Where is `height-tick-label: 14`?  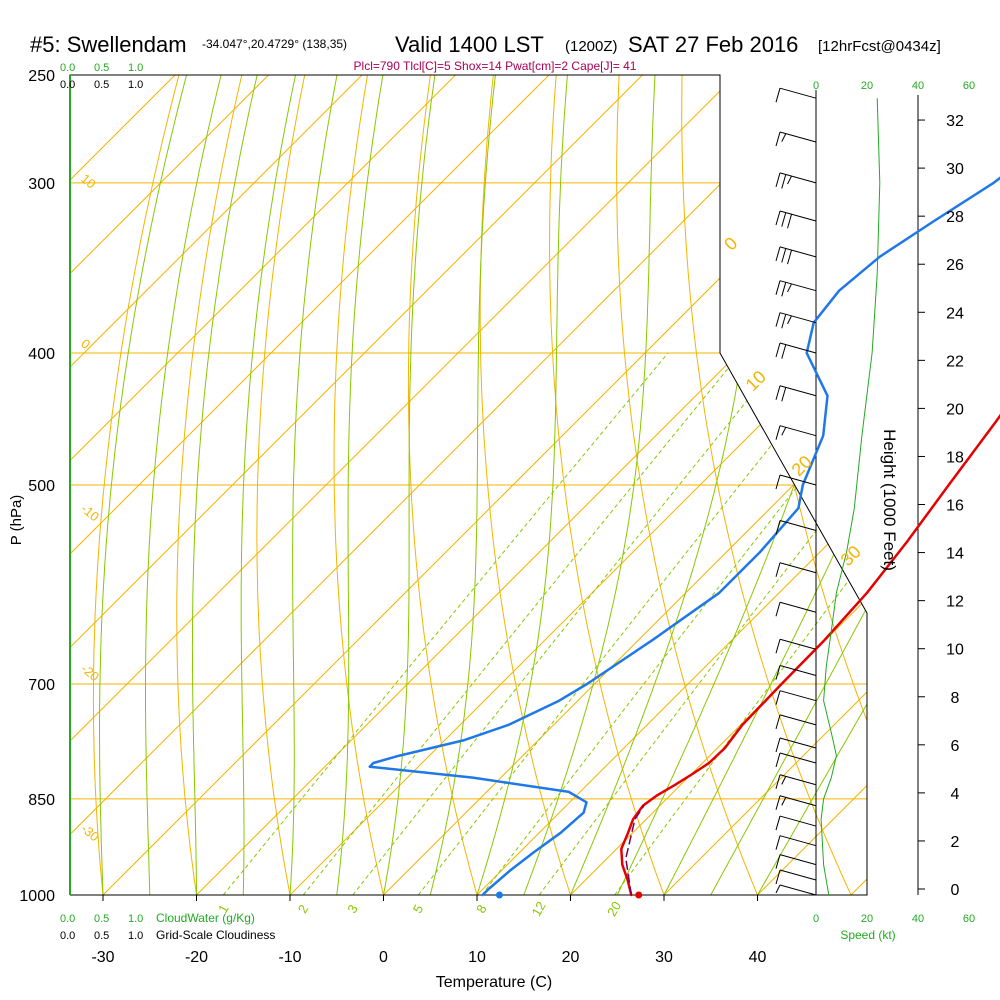
height-tick-label: 14 is located at coordinates (955, 554).